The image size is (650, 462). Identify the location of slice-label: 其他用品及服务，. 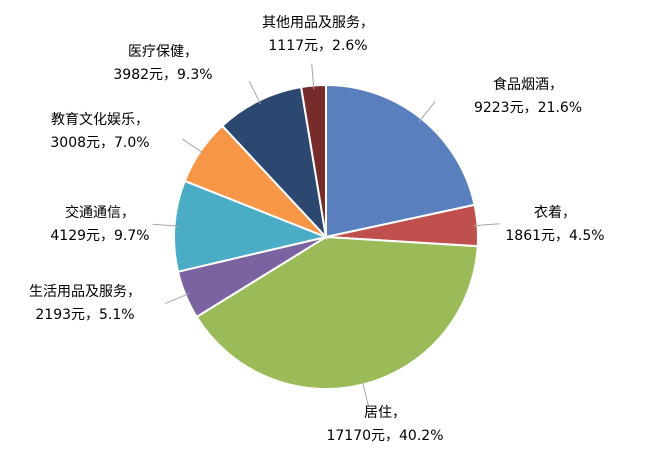
(318, 23).